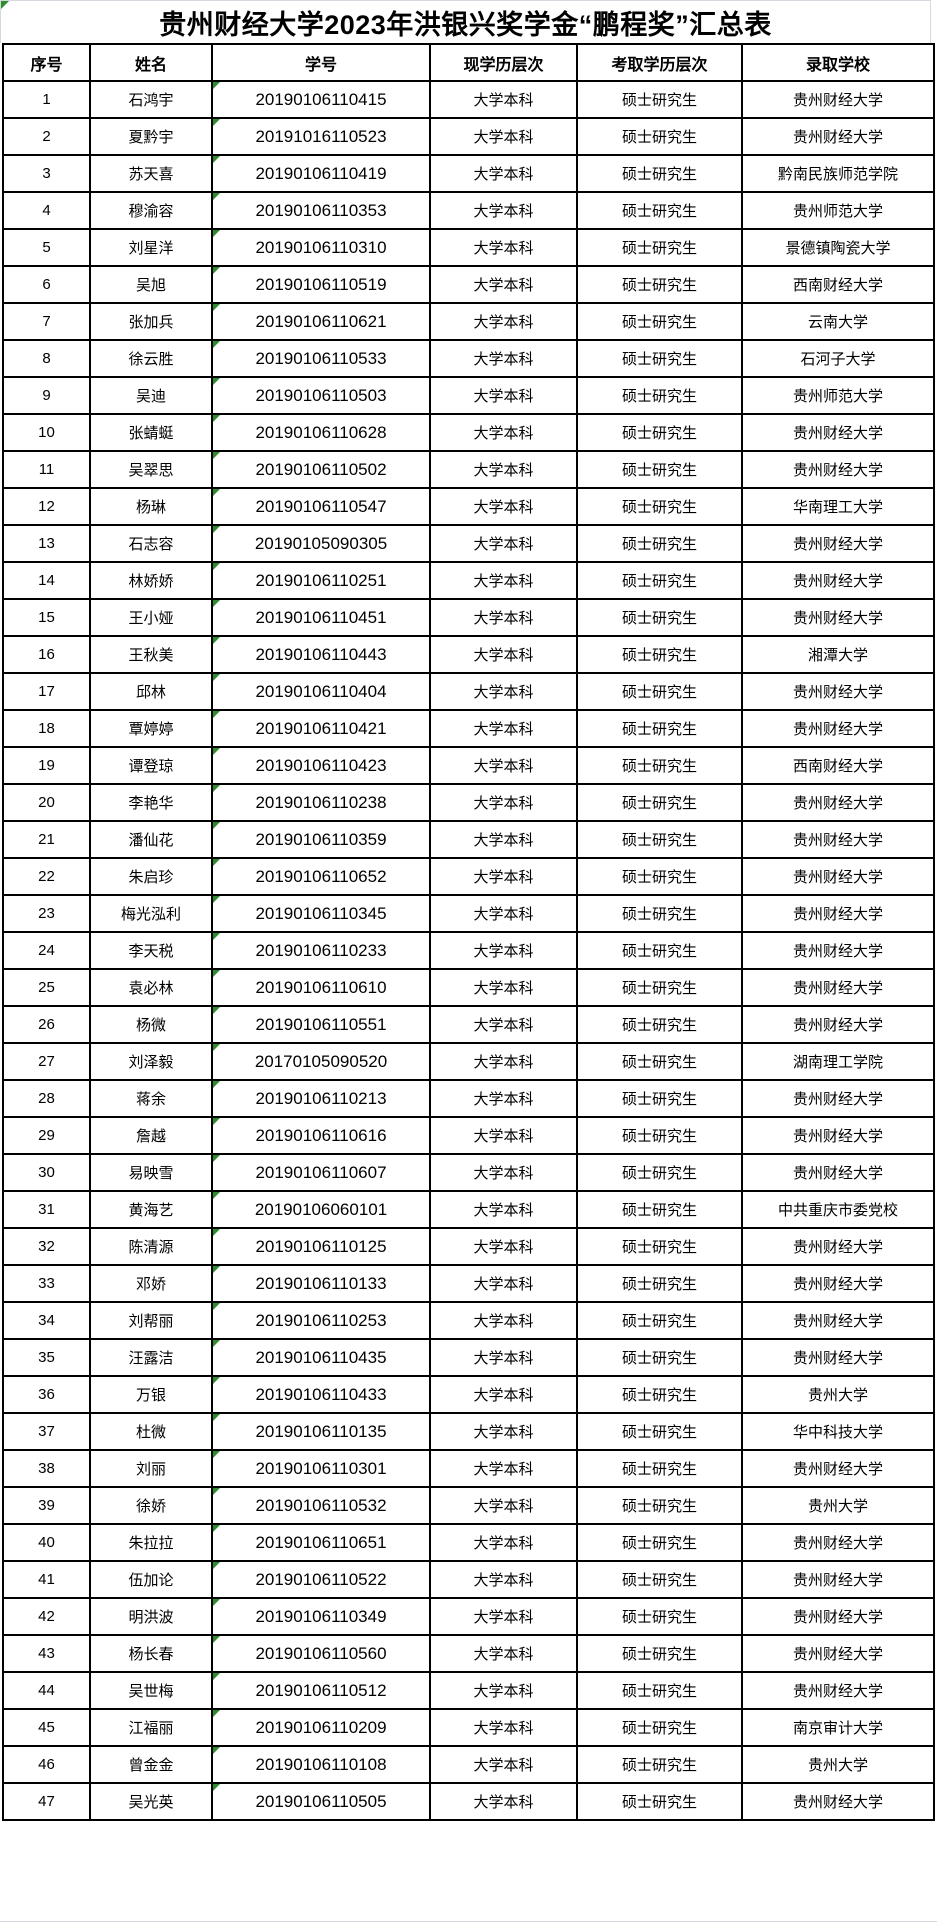 Image resolution: width=937 pixels, height=1926 pixels. Describe the element at coordinates (46, 1024) in the screenshot. I see `cell-serial-number: 26` at that location.